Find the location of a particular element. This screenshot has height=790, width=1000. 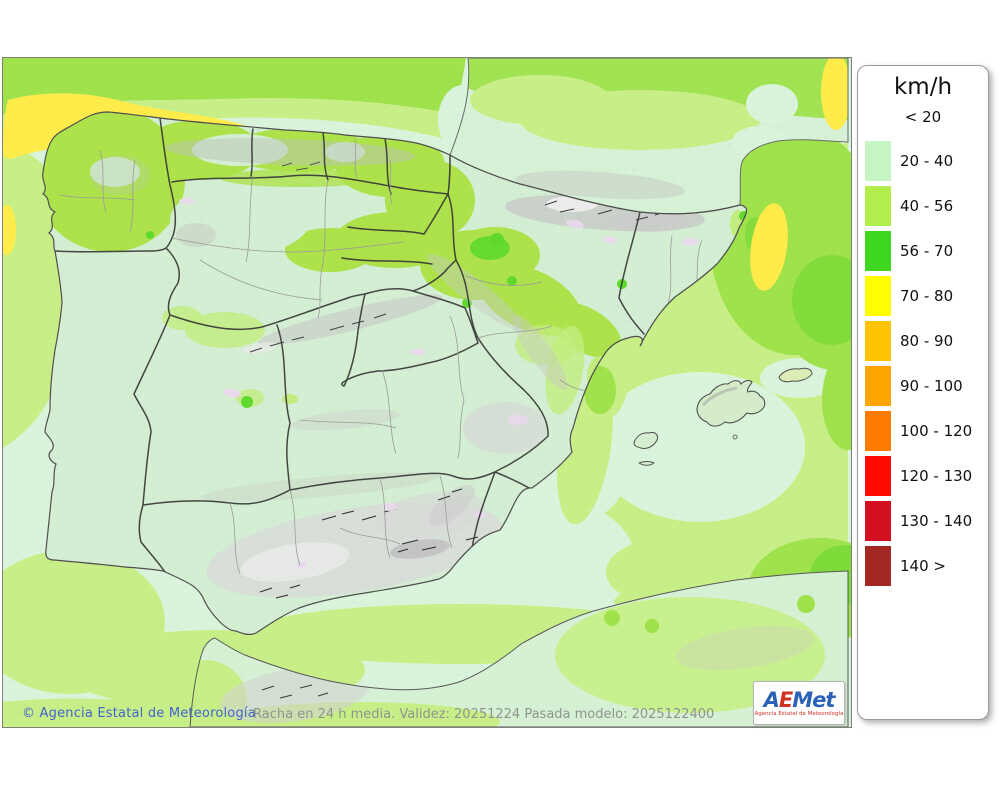

aemet-logo: AEMet Agencia Estatal de Meteorología is located at coordinates (799, 703).